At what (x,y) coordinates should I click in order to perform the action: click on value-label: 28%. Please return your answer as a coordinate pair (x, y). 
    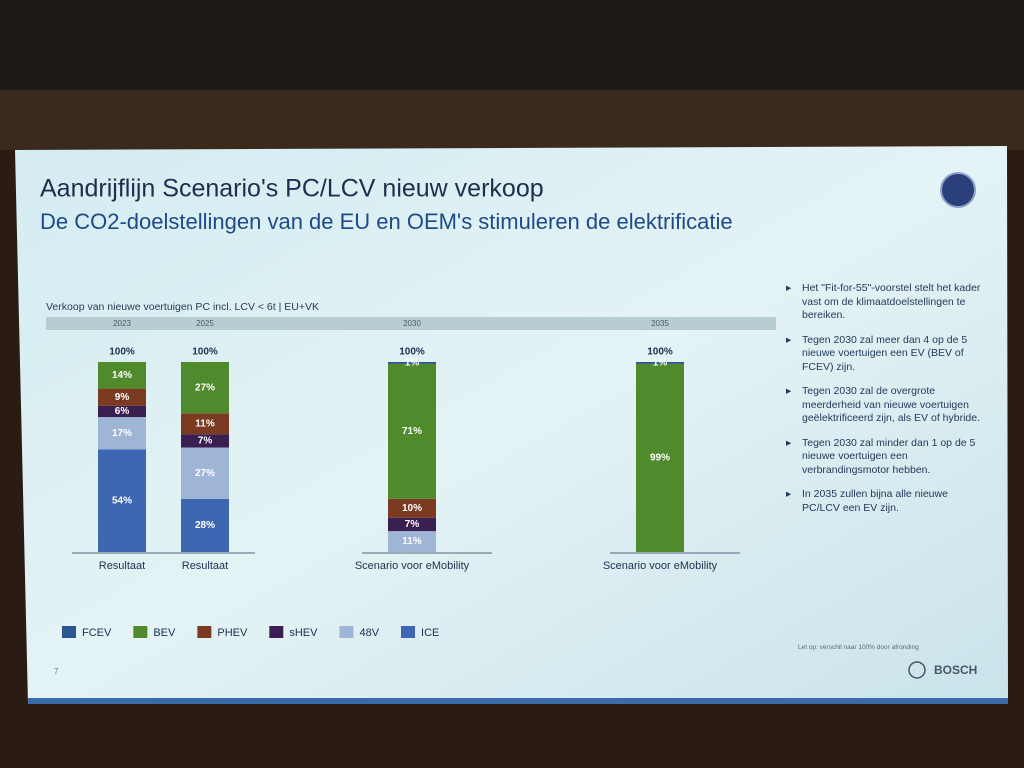
    Looking at the image, I should click on (205, 525).